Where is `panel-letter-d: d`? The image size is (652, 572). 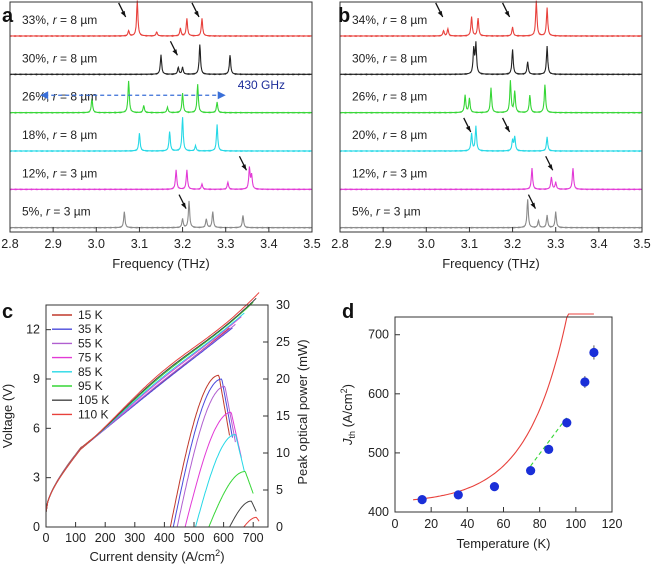 panel-letter-d: d is located at coordinates (348, 312).